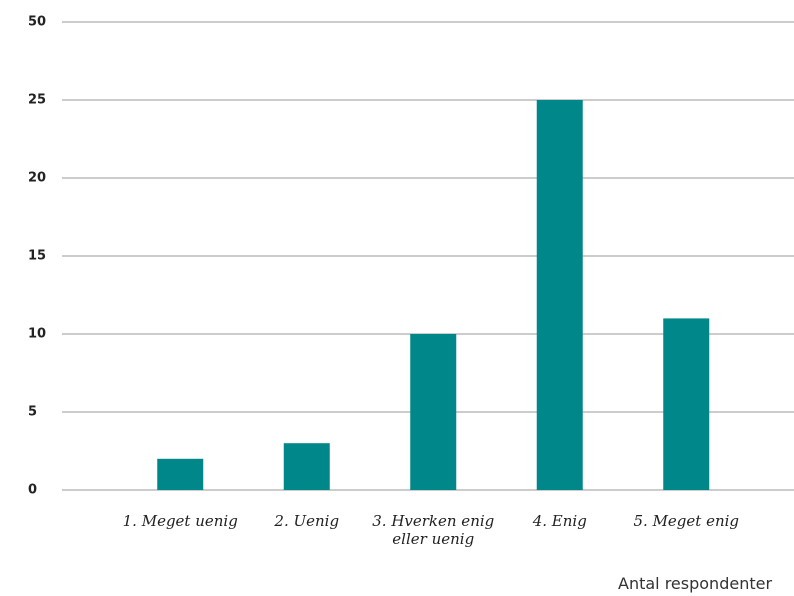  What do you see at coordinates (559, 521) in the screenshot?
I see `x-tick-label: 4. Enig` at bounding box center [559, 521].